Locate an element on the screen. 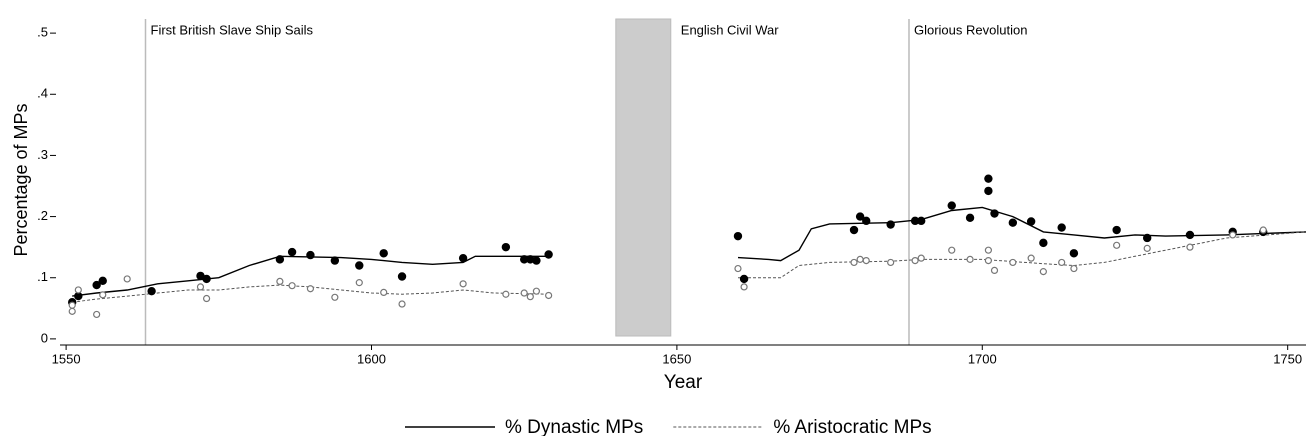 This screenshot has width=1307, height=436. x-tick-label: 1600 is located at coordinates (371, 358).